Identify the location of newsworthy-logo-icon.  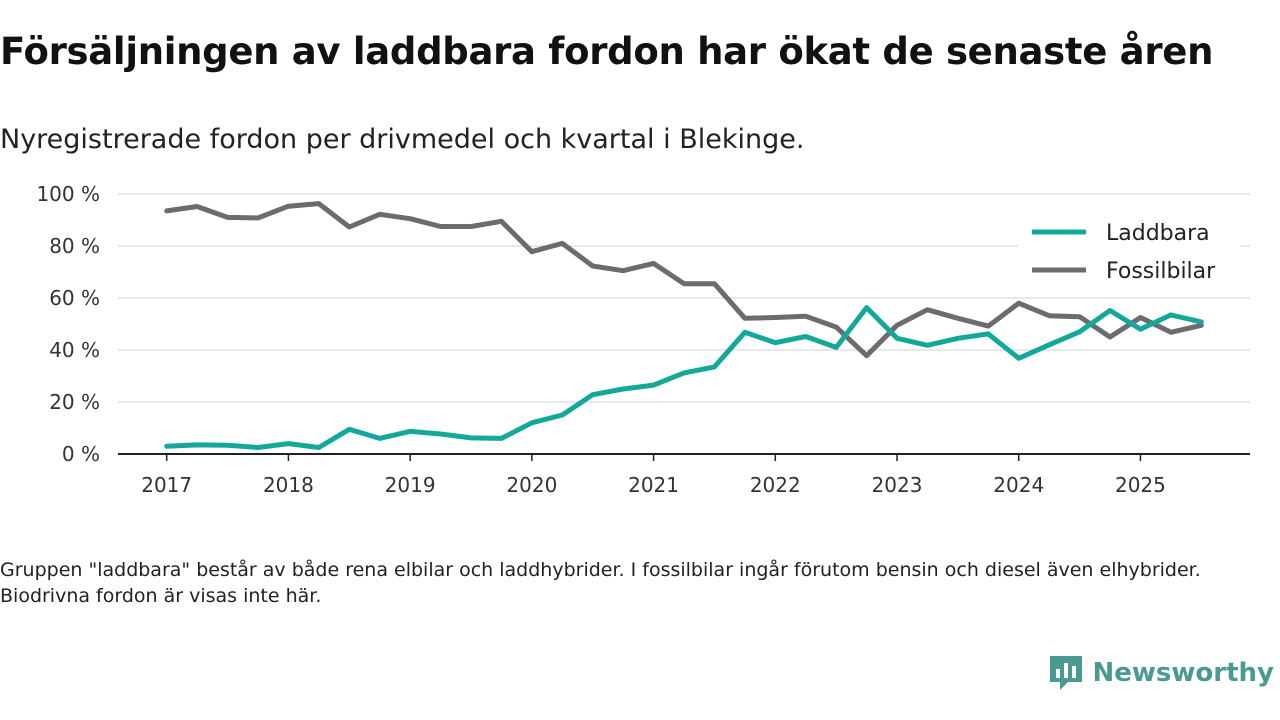
(1065, 673).